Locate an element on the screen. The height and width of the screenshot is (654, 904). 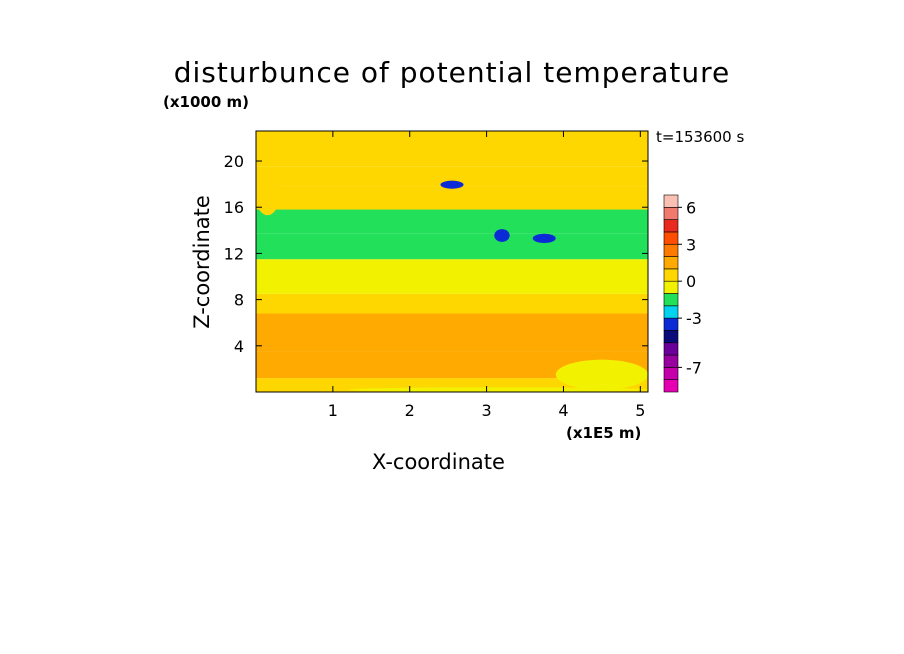
colorbar: 6 3 0 -3 -7 is located at coordinates (682, 293).